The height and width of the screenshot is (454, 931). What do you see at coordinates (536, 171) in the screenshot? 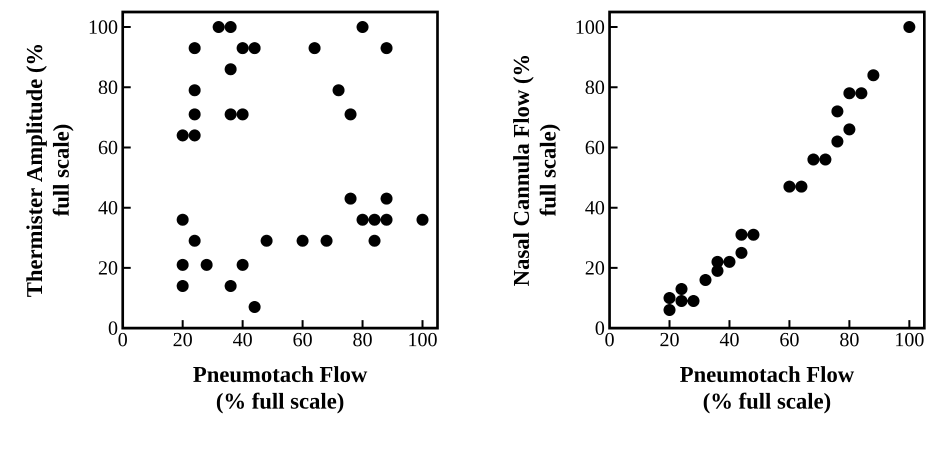
I see `y-axis-title: Nasal Cannula Flow (% full scale)` at bounding box center [536, 171].